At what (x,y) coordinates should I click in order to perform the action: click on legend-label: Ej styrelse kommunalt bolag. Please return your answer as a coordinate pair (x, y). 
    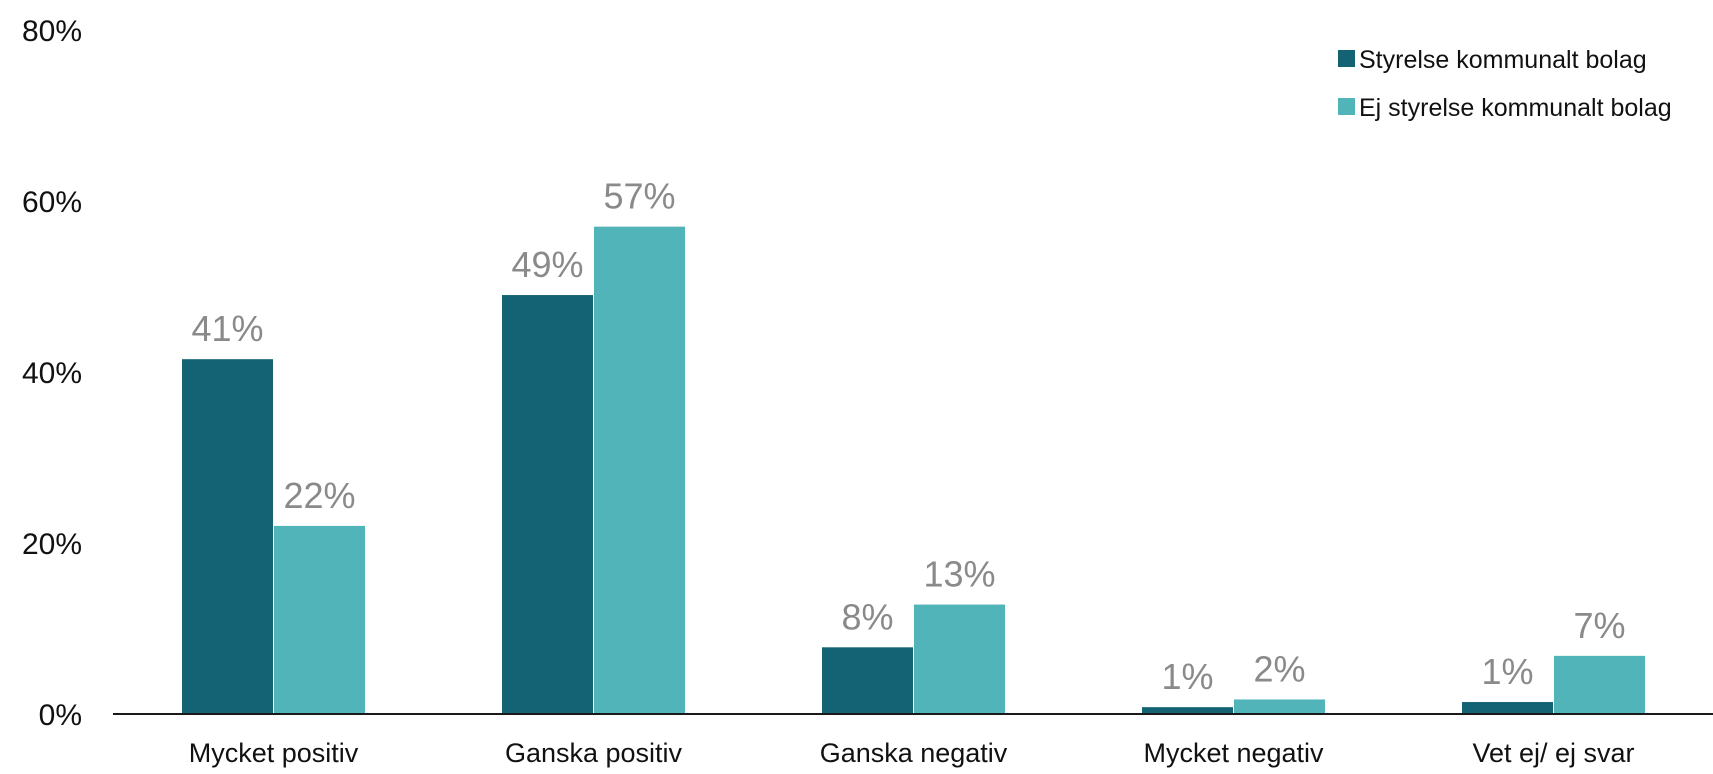
    Looking at the image, I should click on (1515, 108).